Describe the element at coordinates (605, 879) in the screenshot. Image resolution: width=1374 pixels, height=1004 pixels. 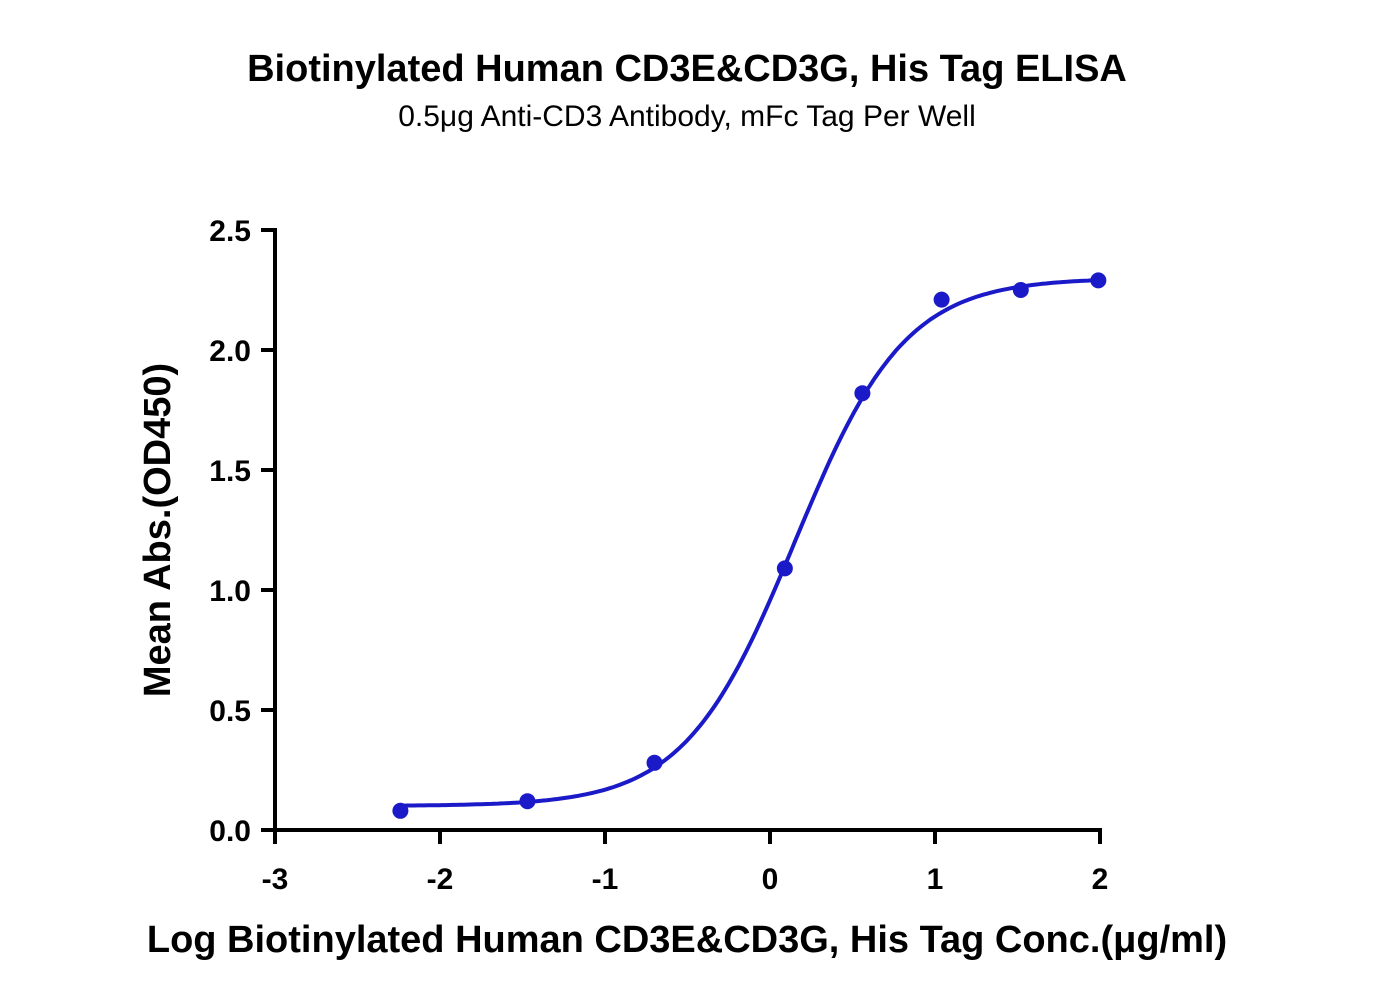
I see `x-tick-label: -1` at that location.